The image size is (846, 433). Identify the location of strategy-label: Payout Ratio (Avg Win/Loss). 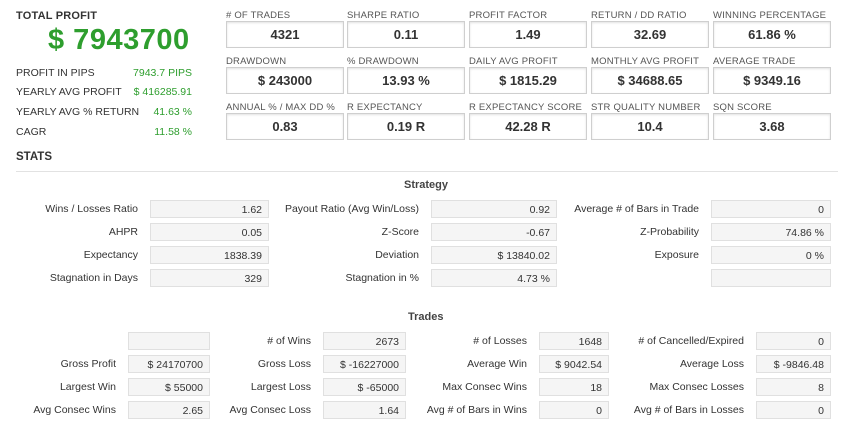
(351, 209).